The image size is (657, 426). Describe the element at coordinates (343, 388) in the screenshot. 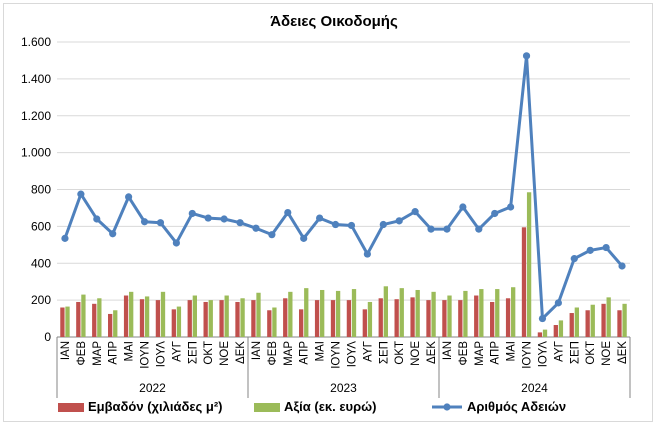

I see `year-label: 2023` at that location.